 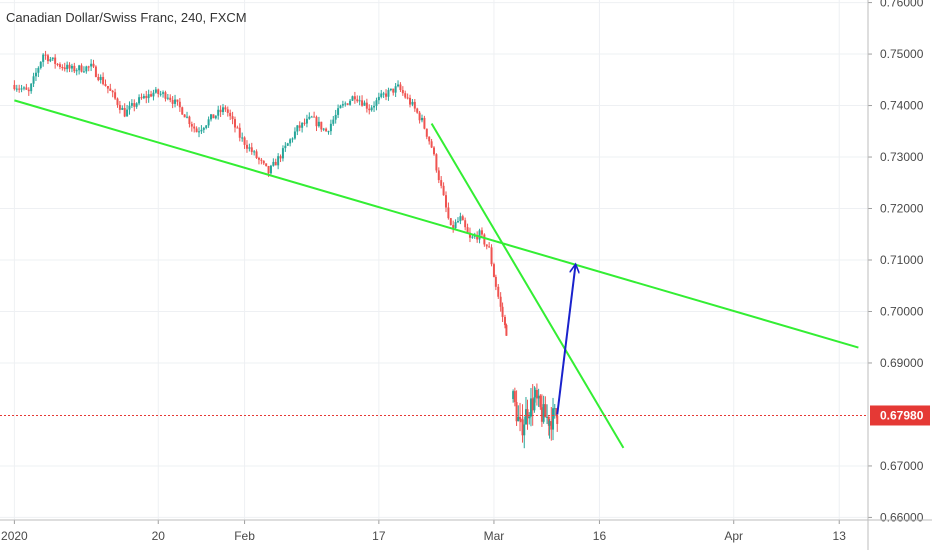 What do you see at coordinates (465, 415) in the screenshot?
I see `current-price-line: 0.67980` at bounding box center [465, 415].